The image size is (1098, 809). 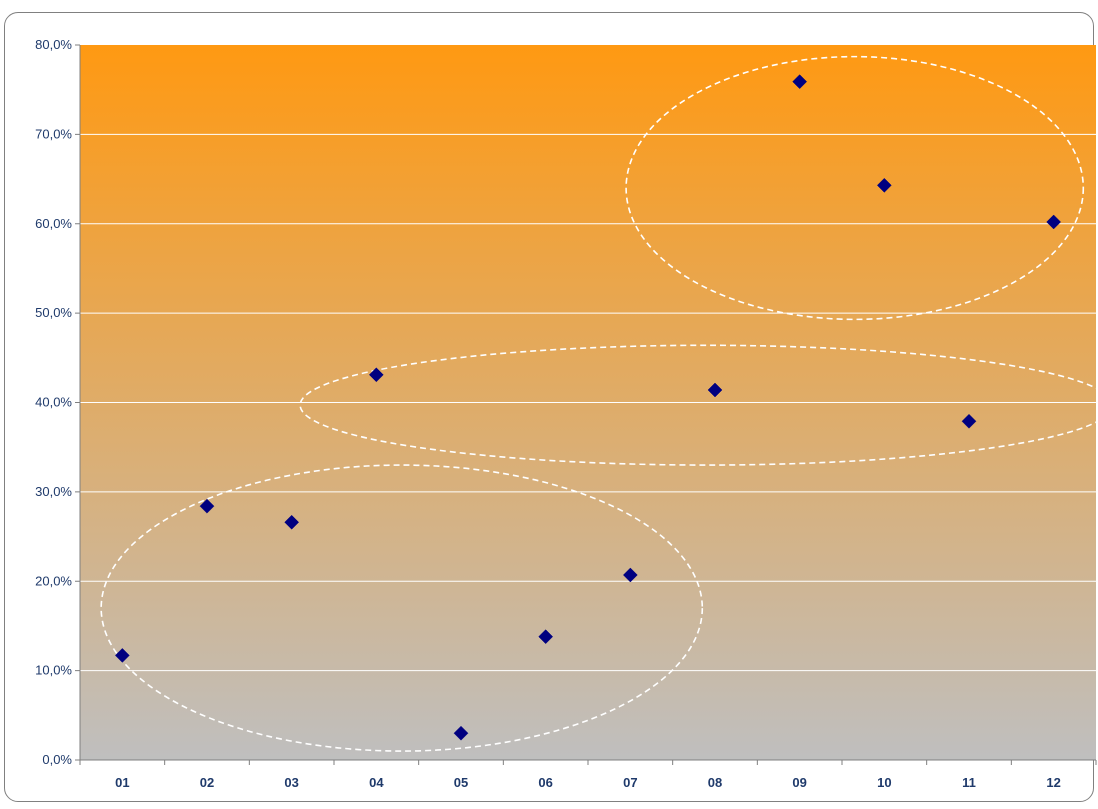 What do you see at coordinates (207, 782) in the screenshot?
I see `x-tick-label: 02` at bounding box center [207, 782].